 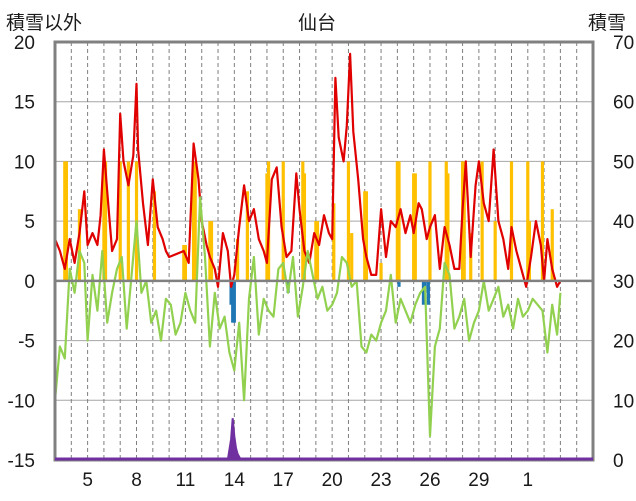 What do you see at coordinates (24, 162) in the screenshot?
I see `y-left-tick-label: 10` at bounding box center [24, 162].